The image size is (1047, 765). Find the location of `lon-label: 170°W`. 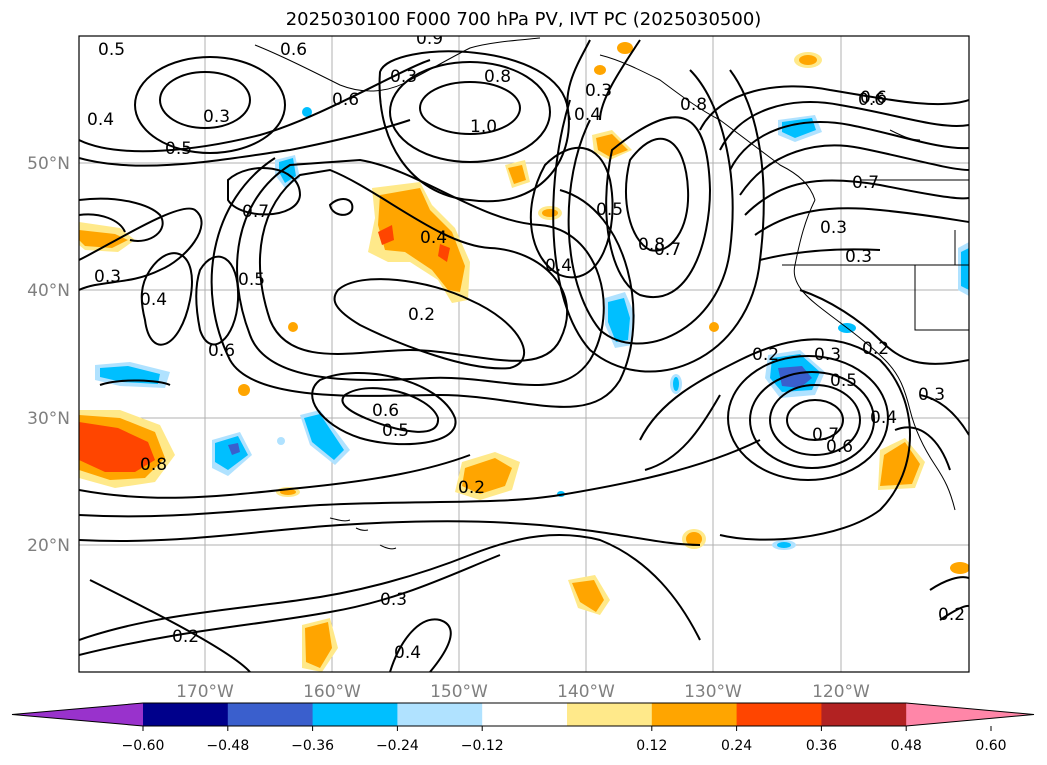

lon-label: 170°W is located at coordinates (205, 692).